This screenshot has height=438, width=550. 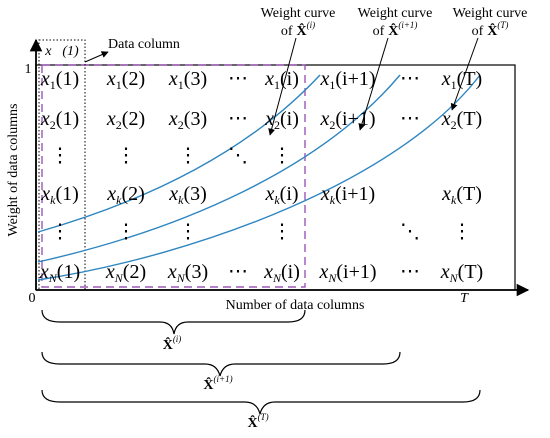 What do you see at coordinates (59, 273) in the screenshot?
I see `matrix-entry: xN(1)` at bounding box center [59, 273].